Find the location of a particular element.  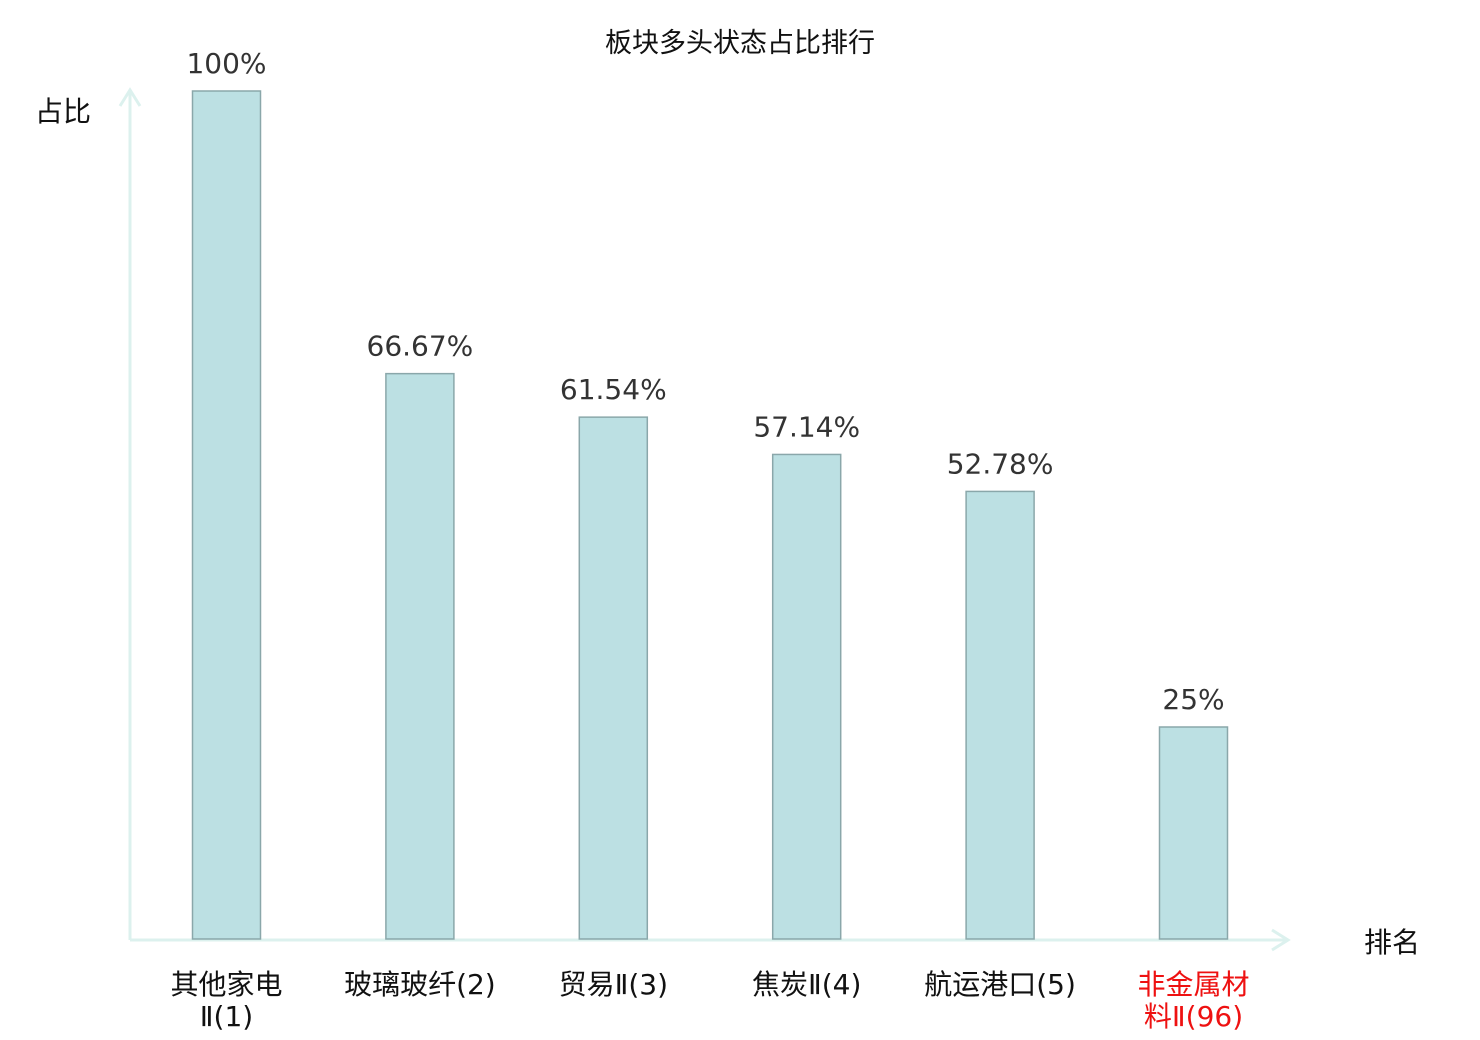

data-label: 25% is located at coordinates (1193, 699).